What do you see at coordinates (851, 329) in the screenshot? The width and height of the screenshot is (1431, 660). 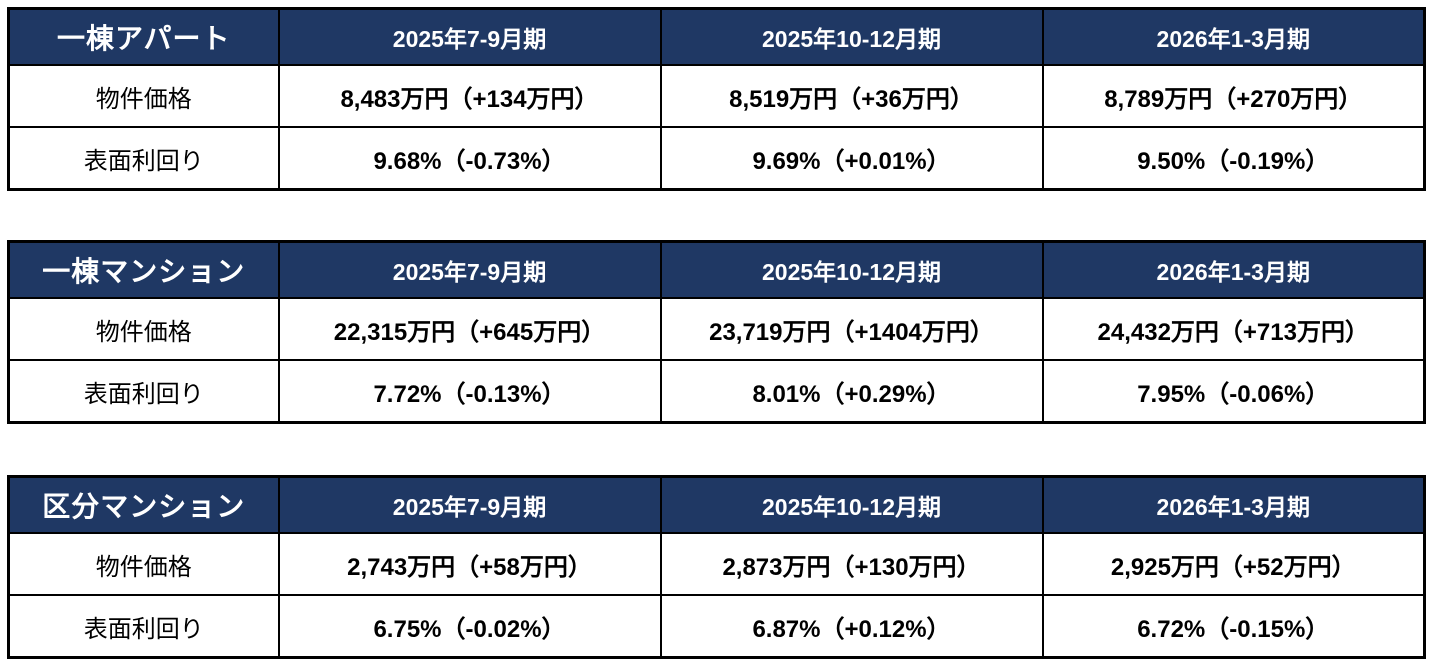 I see `price-value-q2: 23,719万円（+1404万円）` at bounding box center [851, 329].